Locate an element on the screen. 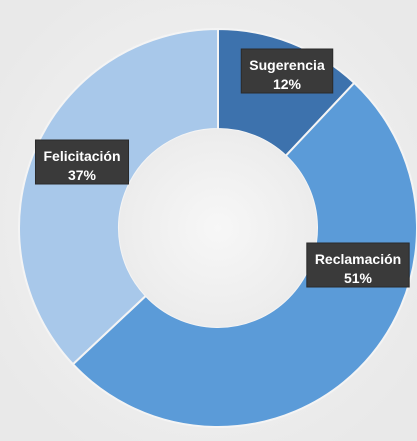  data-label-sugerencia: Sugerencia 12% is located at coordinates (287, 71).